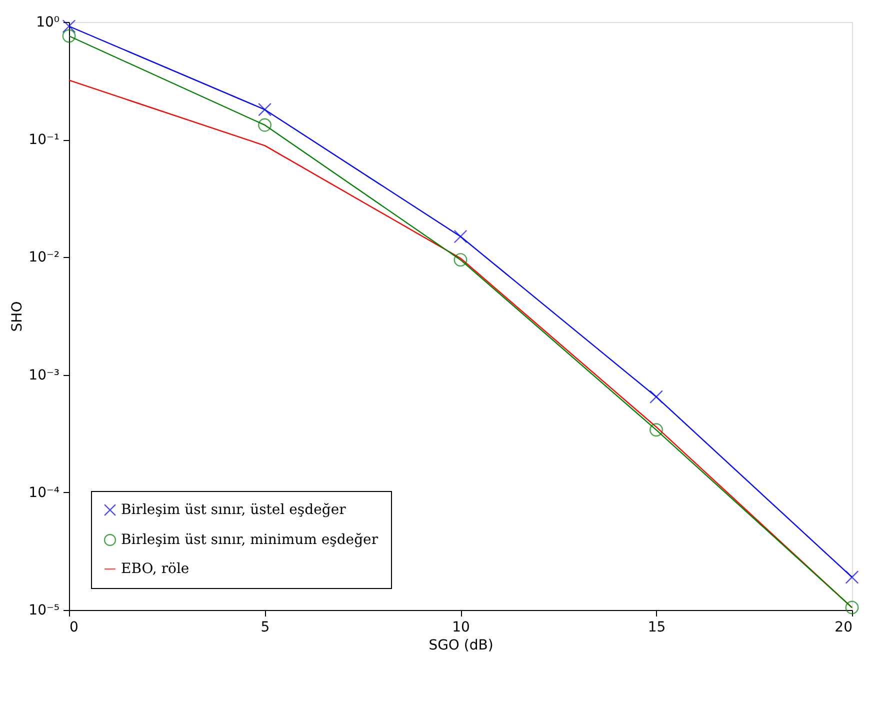 The image size is (894, 707). Describe the element at coordinates (44, 610) in the screenshot. I see `y-tick-label: 10⁻⁵` at that location.